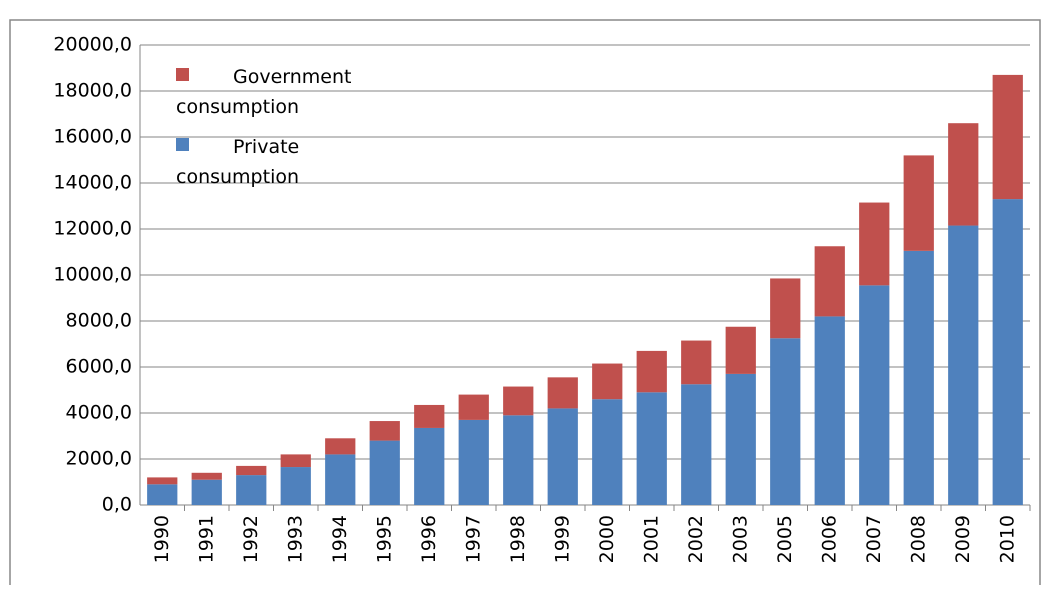  What do you see at coordinates (99, 413) in the screenshot?
I see `y-tick-label: 4000,0` at bounding box center [99, 413].